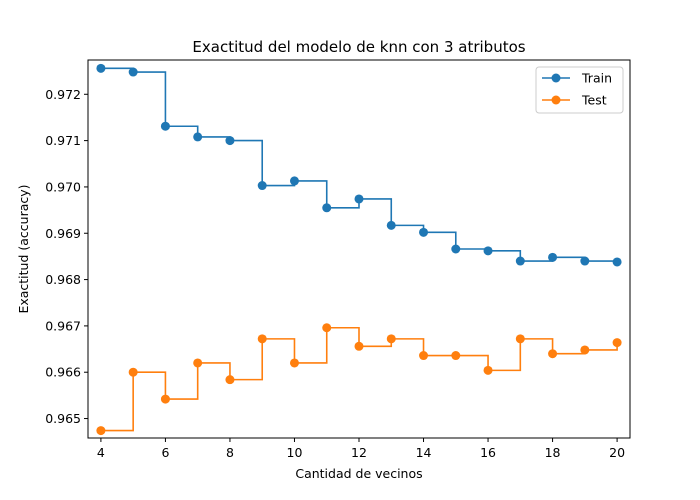 Image resolution: width=700 pixels, height=500 pixels. I want to click on y-axis: 0.965 0.966 0.967 0.968 0.969 0.970 0.971 0.972, so click(66, 256).